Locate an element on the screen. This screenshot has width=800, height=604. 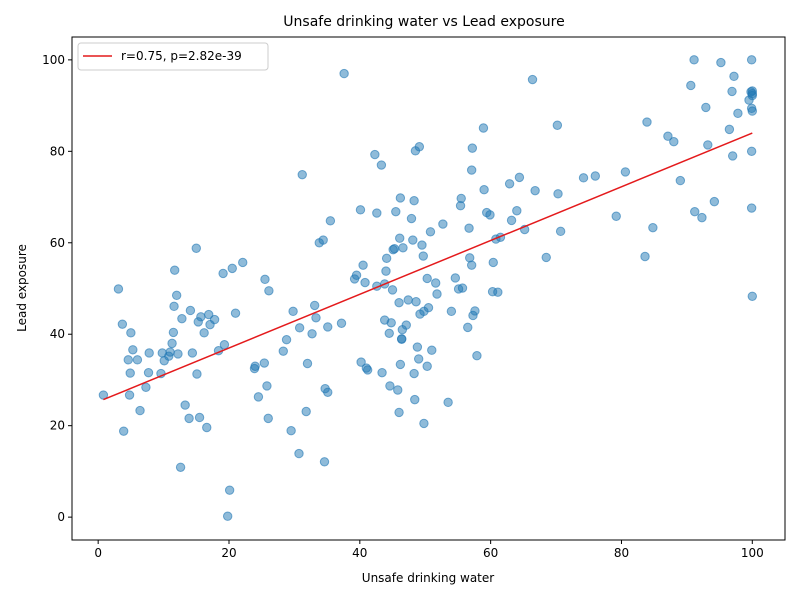
legend-box is located at coordinates (173, 56).